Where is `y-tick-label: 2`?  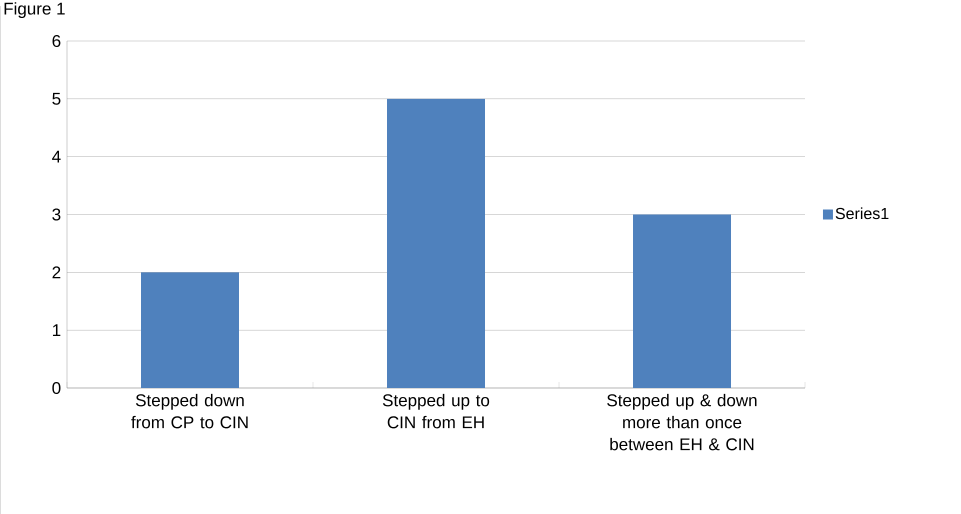 y-tick-label: 2 is located at coordinates (56, 272).